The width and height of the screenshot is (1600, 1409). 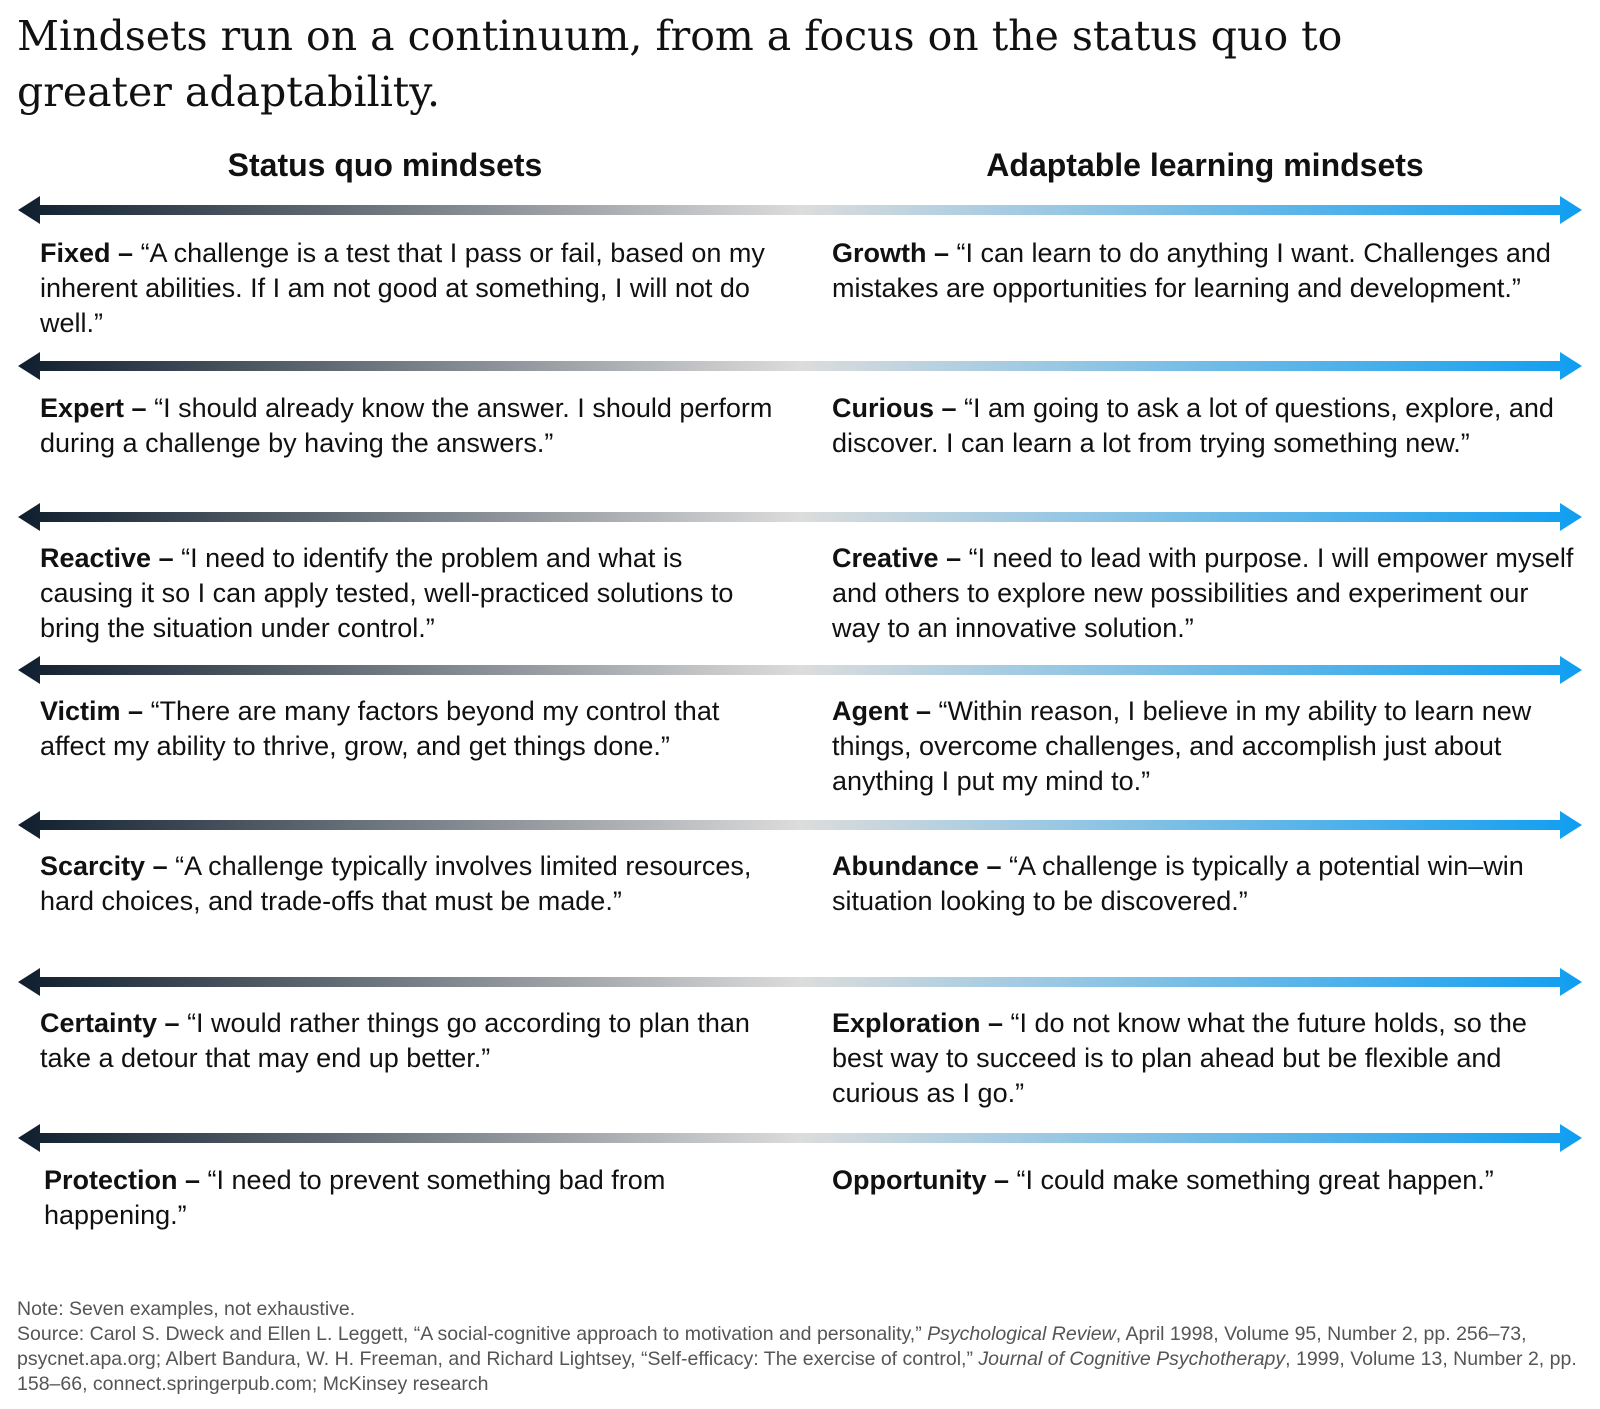 What do you see at coordinates (1132, 1359) in the screenshot?
I see `journal-name: Journal of Cognitive Psychotherapy` at bounding box center [1132, 1359].